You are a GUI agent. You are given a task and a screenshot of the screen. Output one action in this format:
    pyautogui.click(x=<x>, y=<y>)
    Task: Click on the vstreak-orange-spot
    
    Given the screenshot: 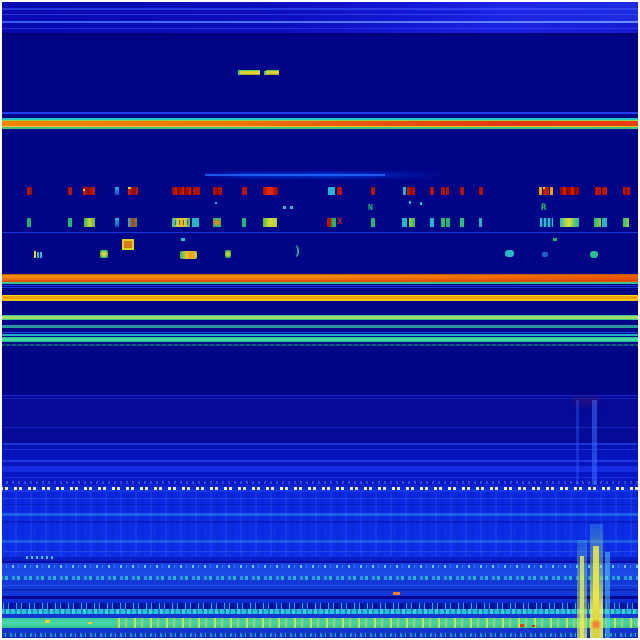 What is the action you would take?
    pyautogui.click(x=596, y=624)
    